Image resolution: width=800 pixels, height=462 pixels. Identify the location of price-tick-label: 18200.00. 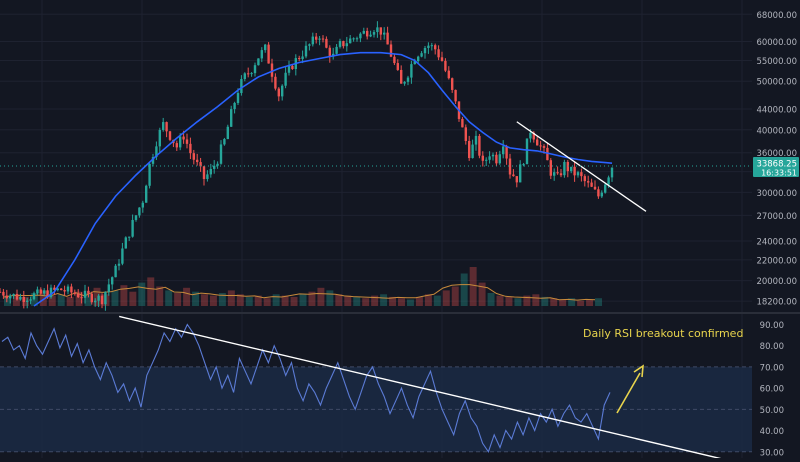
(776, 303).